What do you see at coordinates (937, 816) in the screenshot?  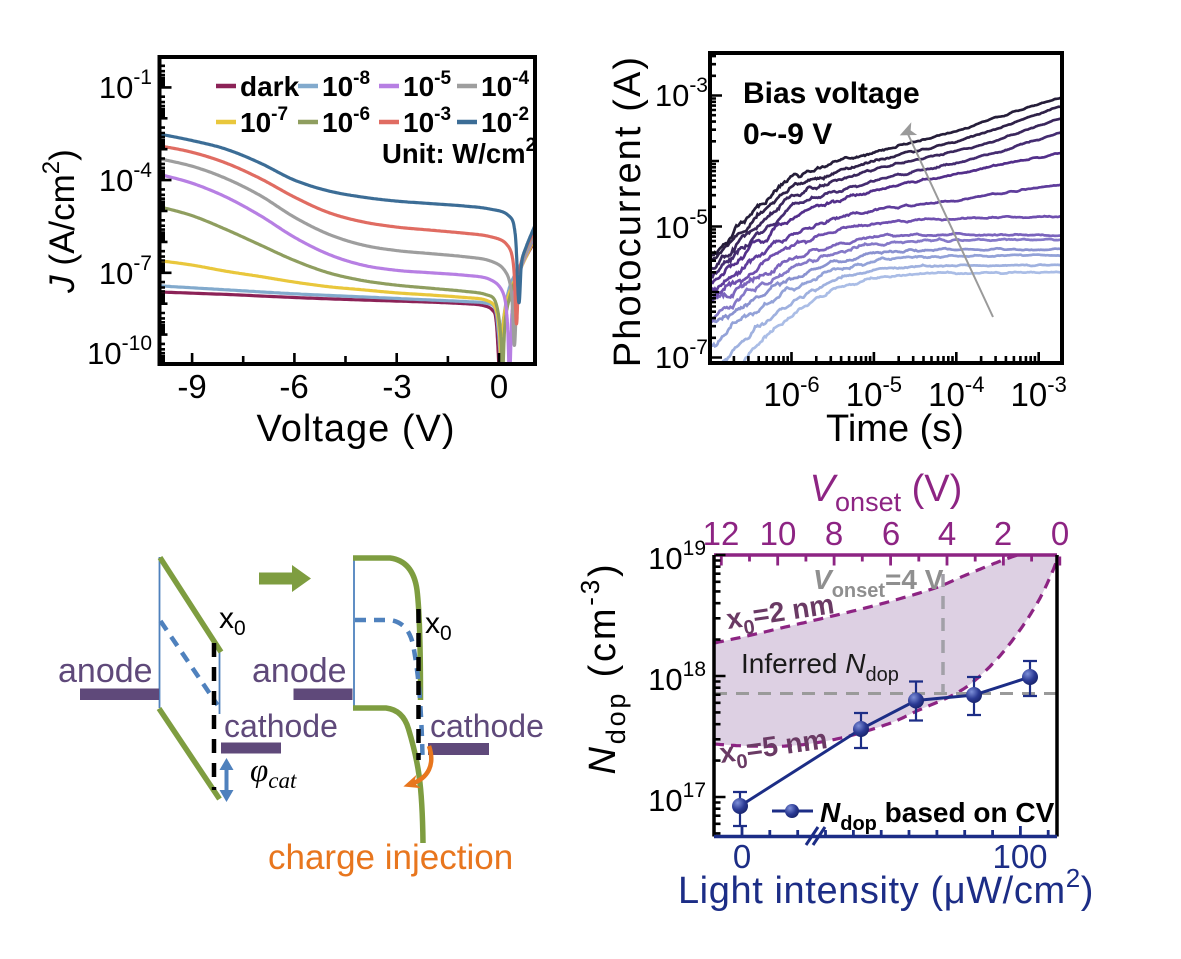 I see `svg-text: Ndop based on CV` at bounding box center [937, 816].